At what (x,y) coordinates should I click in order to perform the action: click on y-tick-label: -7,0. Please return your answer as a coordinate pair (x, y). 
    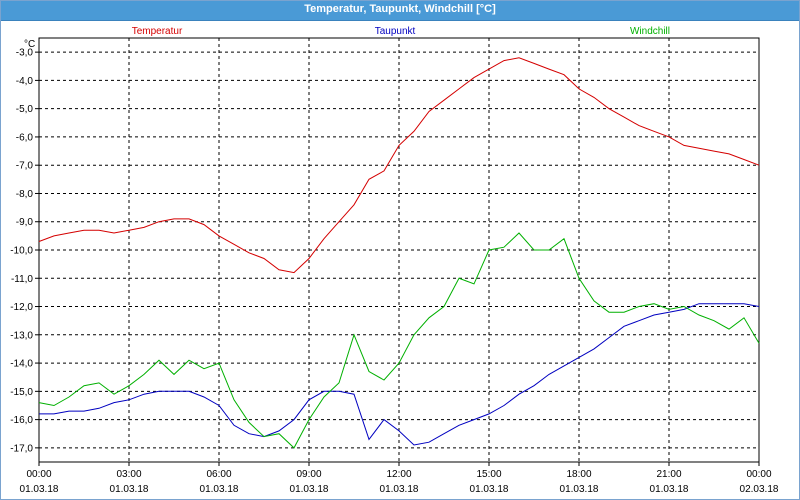
    Looking at the image, I should click on (25, 166).